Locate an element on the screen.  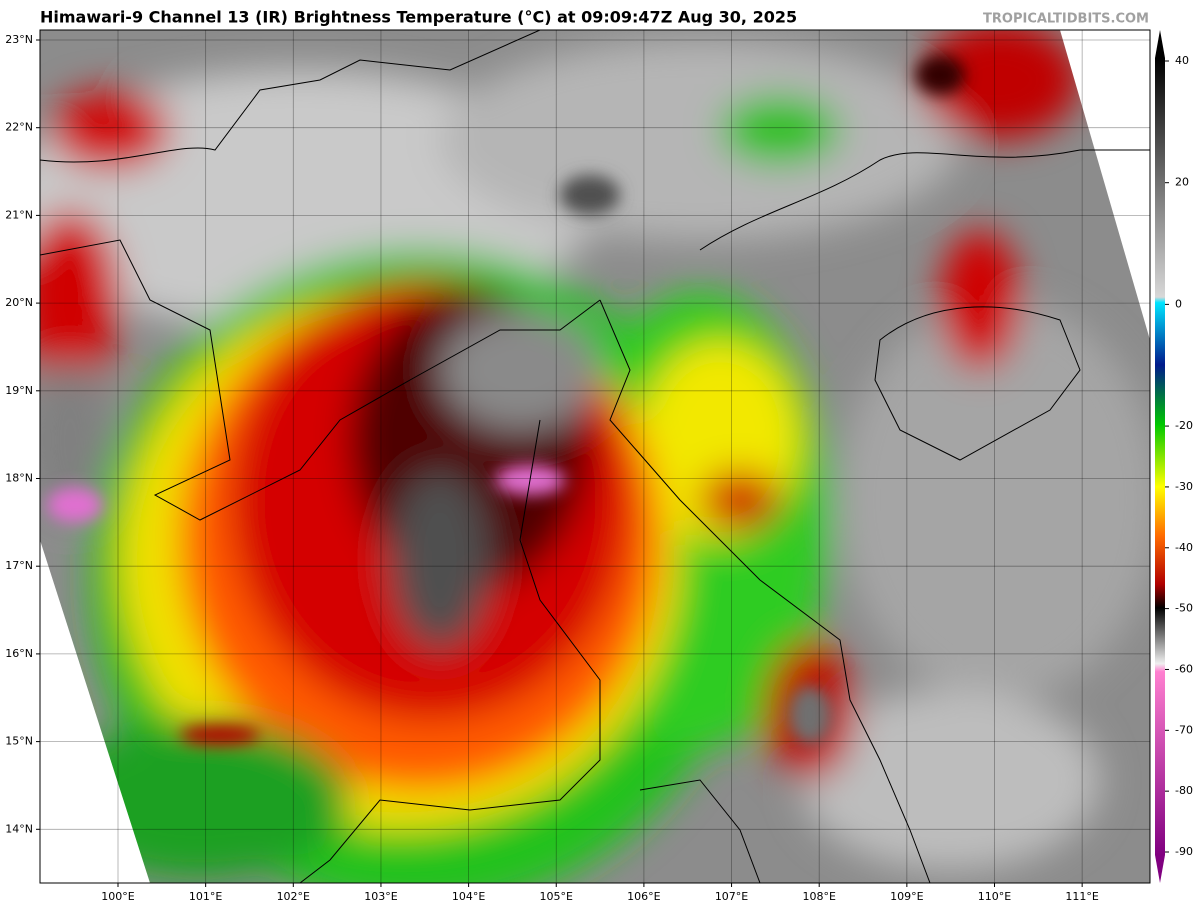
lat-label: 23°N is located at coordinates (19, 39).